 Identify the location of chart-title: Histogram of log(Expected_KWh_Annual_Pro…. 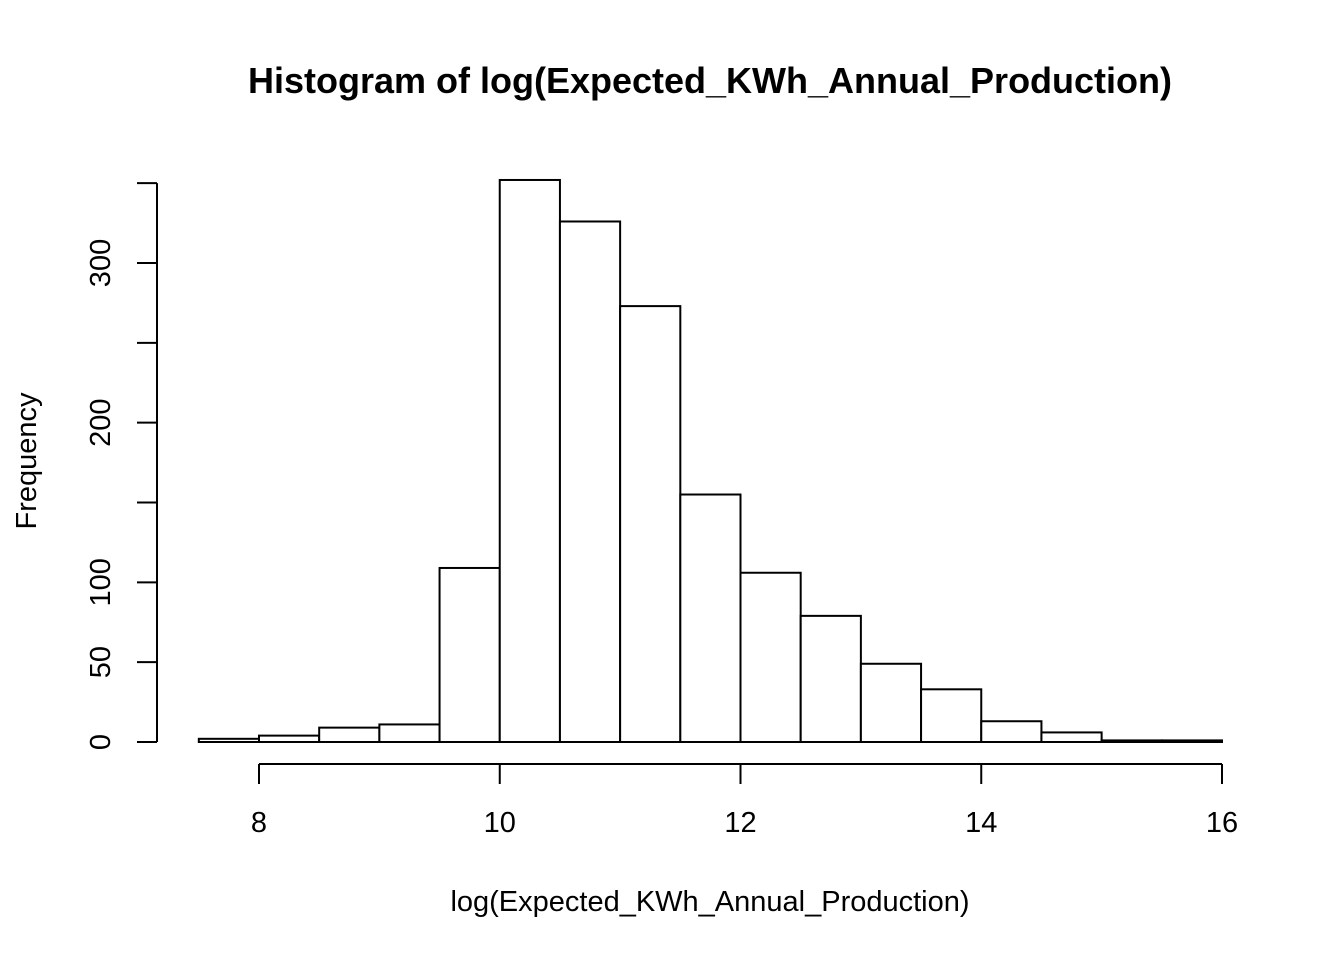
(710, 80).